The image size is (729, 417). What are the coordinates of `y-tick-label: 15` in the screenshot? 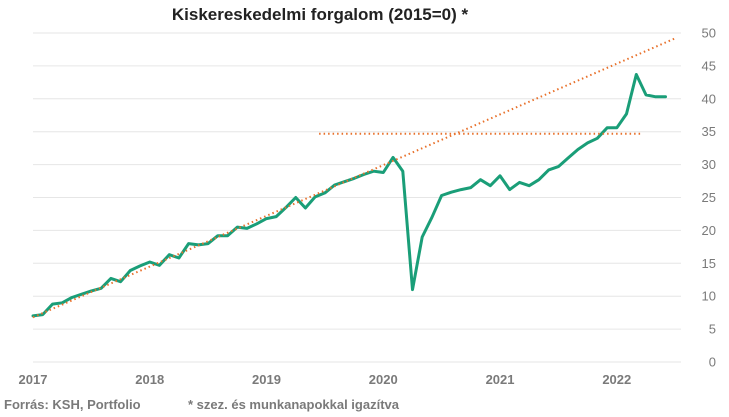 It's located at (709, 263).